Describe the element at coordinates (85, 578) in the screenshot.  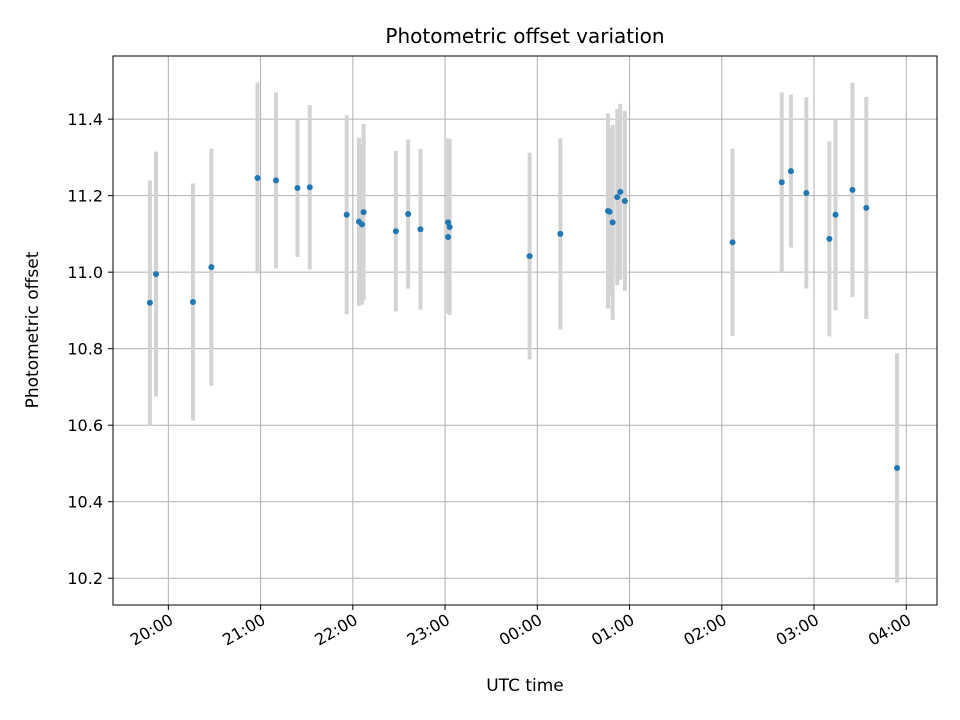
I see `y-tick-label: 10.2` at that location.